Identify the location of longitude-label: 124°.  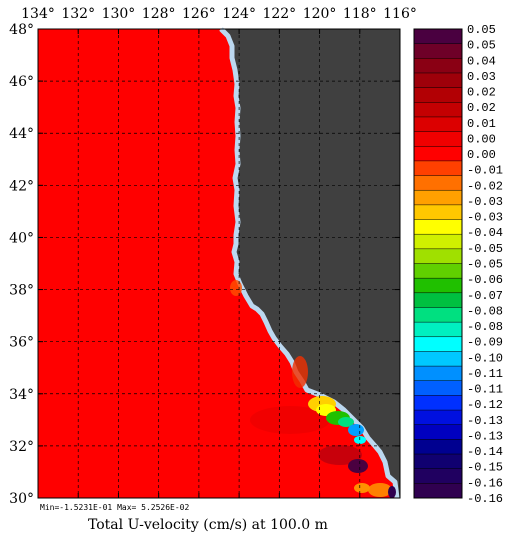
(239, 14).